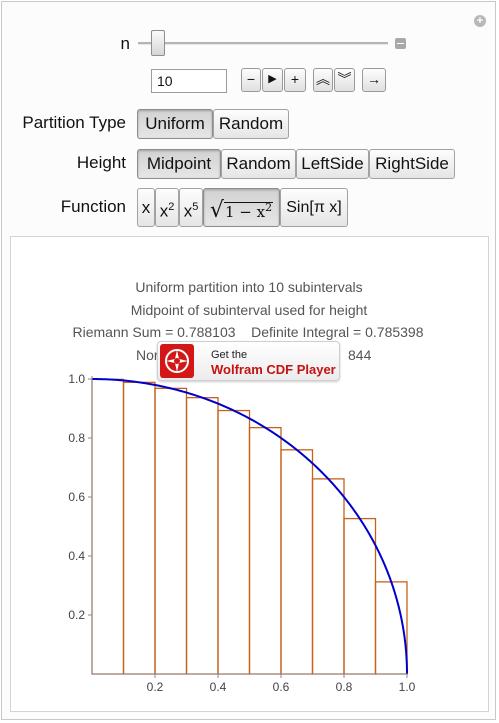  I want to click on plot-title-line-4-left: Nor, so click(147, 355).